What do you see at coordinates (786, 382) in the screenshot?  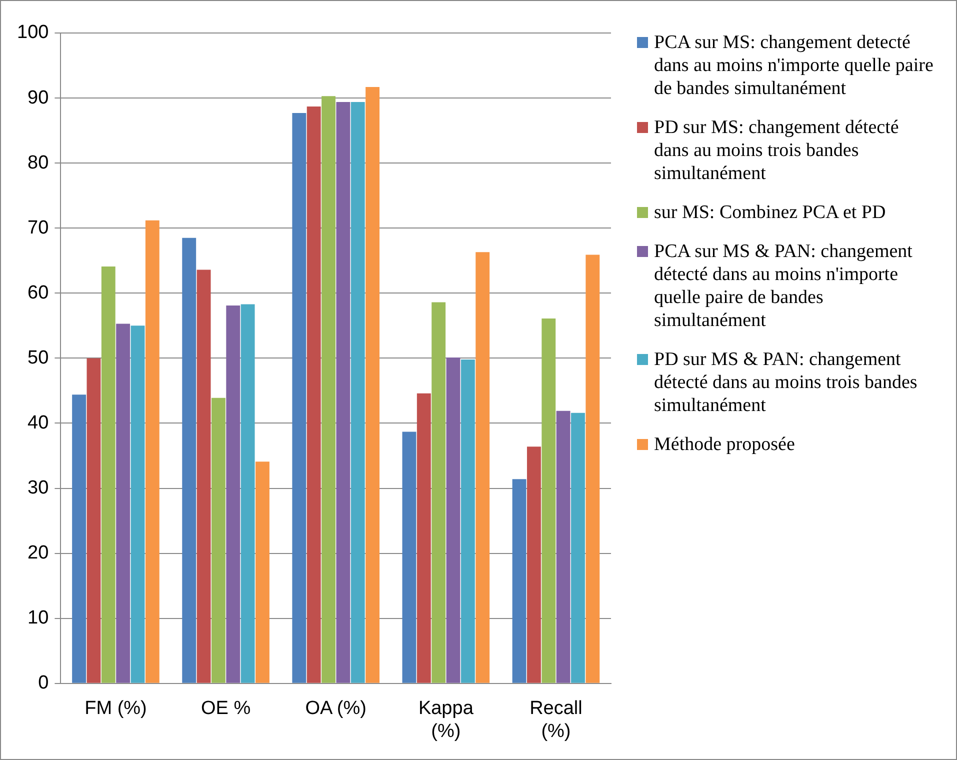 I see `legend-label: PD sur MS & PAN: changement détecté dans au moins trois bandes simultanément` at bounding box center [786, 382].